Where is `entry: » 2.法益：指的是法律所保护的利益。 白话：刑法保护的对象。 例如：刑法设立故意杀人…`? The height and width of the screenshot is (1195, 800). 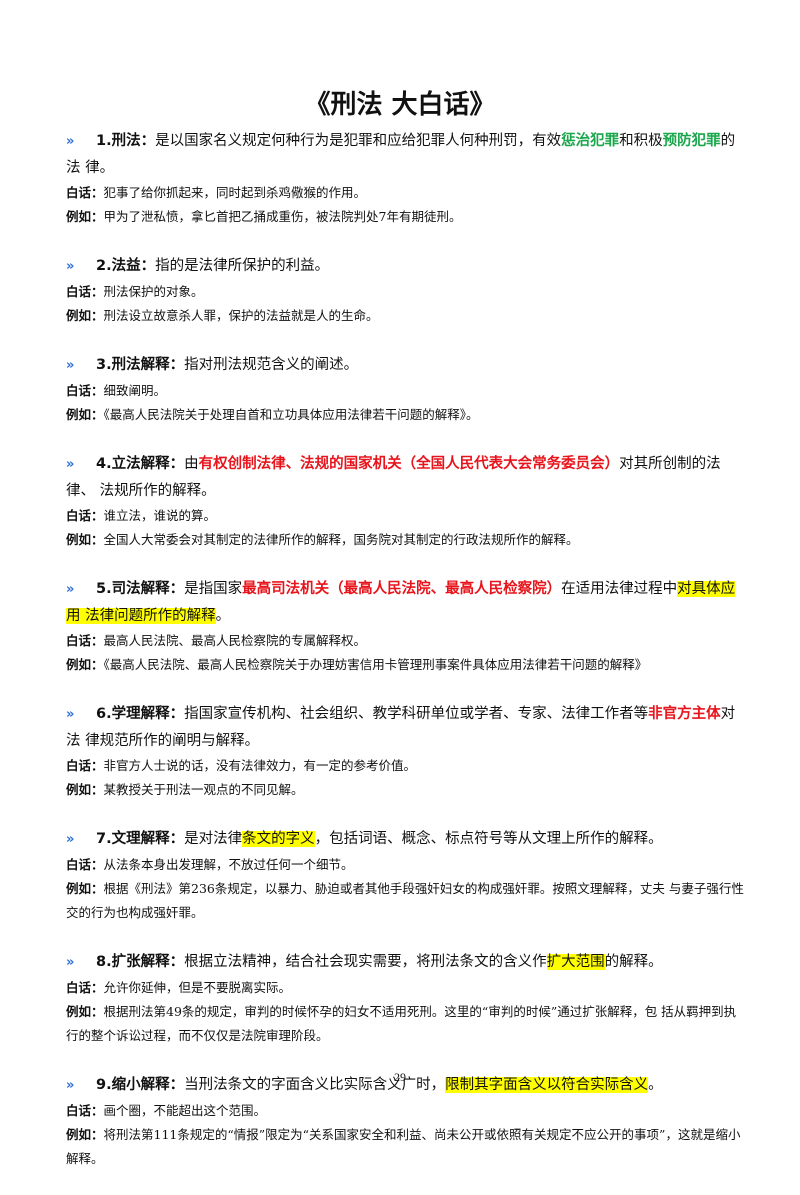 entry: » 2.法益：指的是法律所保护的利益。 白话：刑法保护的对象。 例如：刑法设立故意杀人… is located at coordinates (405, 290).